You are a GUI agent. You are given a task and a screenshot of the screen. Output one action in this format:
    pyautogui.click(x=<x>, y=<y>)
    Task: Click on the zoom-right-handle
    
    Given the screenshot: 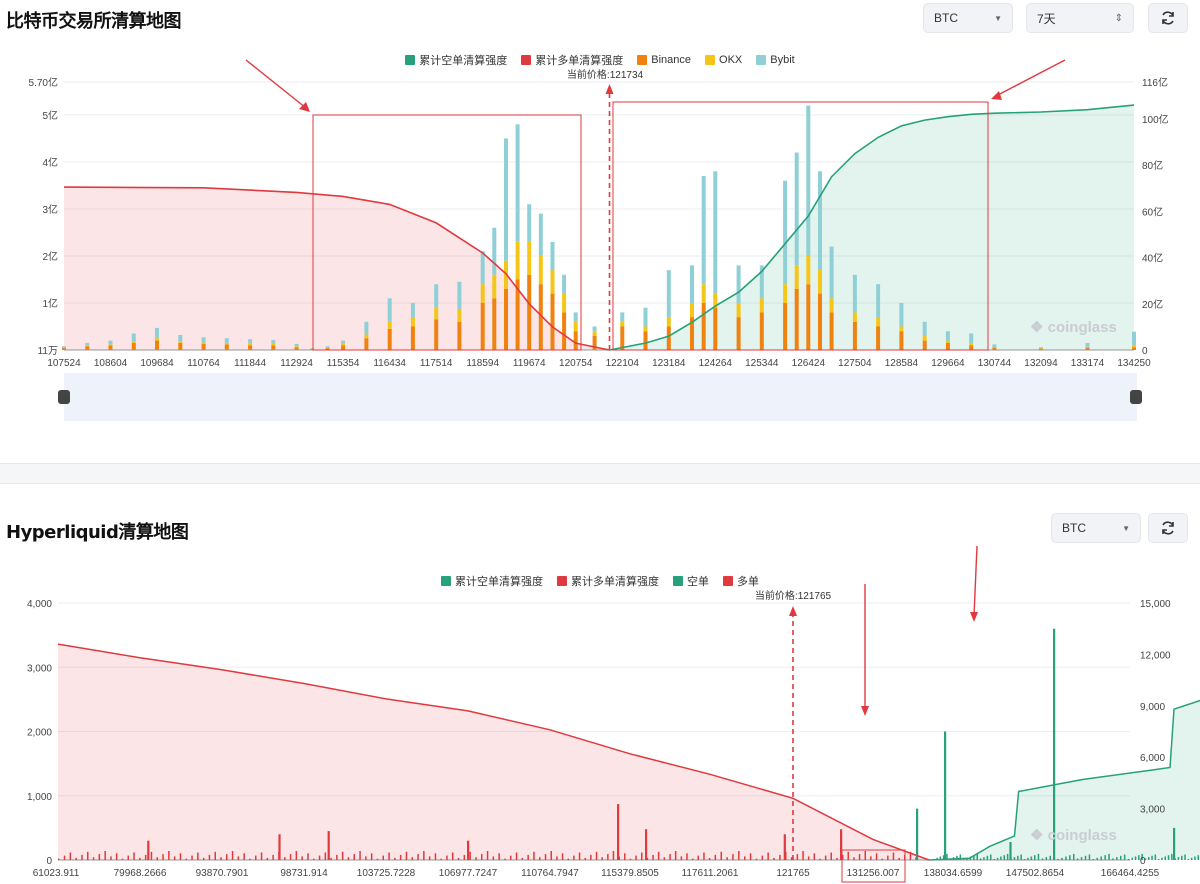 What is the action you would take?
    pyautogui.click(x=1136, y=397)
    